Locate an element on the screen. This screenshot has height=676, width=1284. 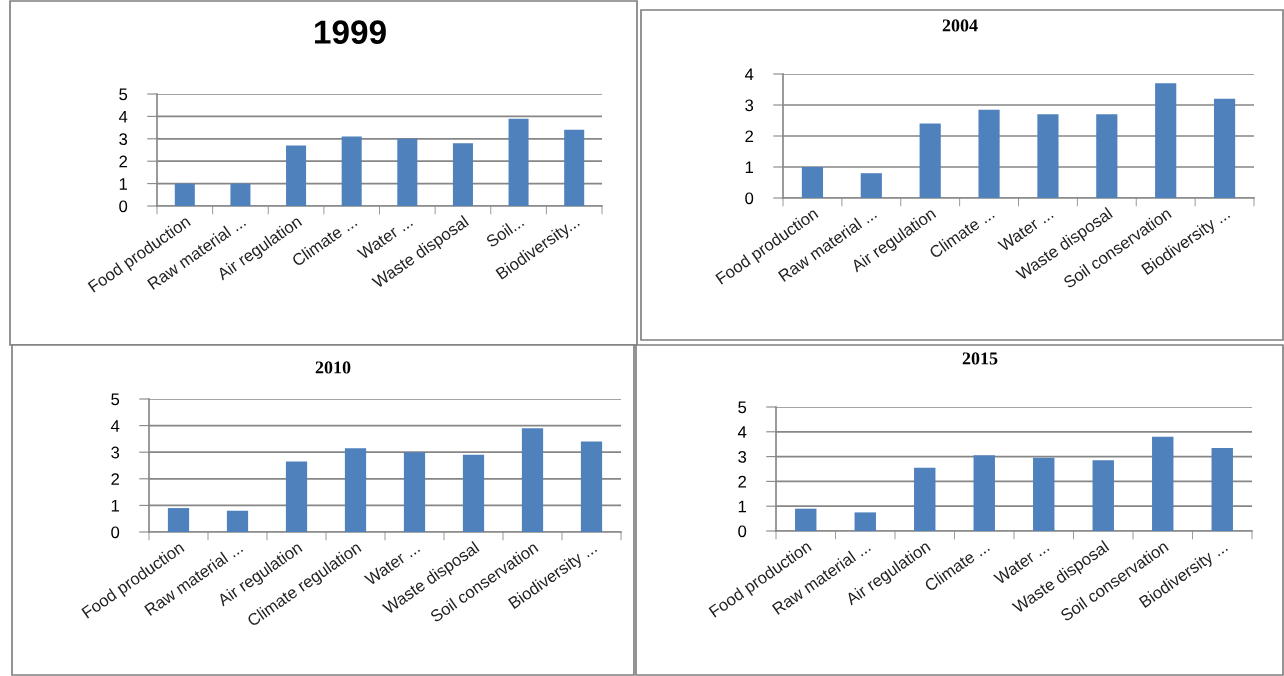
chart-title: 2004 is located at coordinates (960, 25).